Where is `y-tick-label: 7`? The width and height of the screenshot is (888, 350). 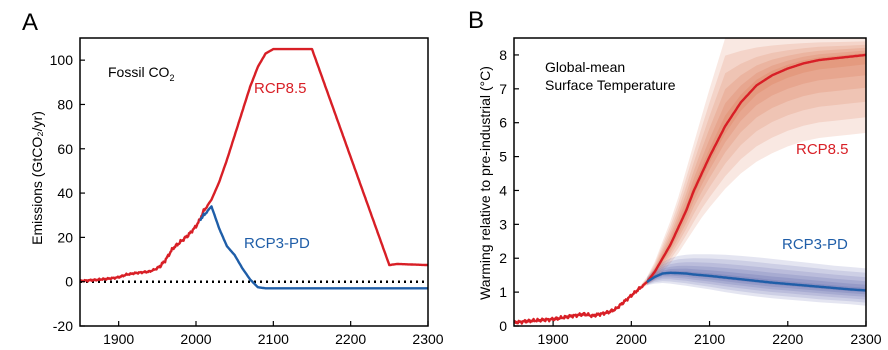
y-tick-label: 7 is located at coordinates (503, 89).